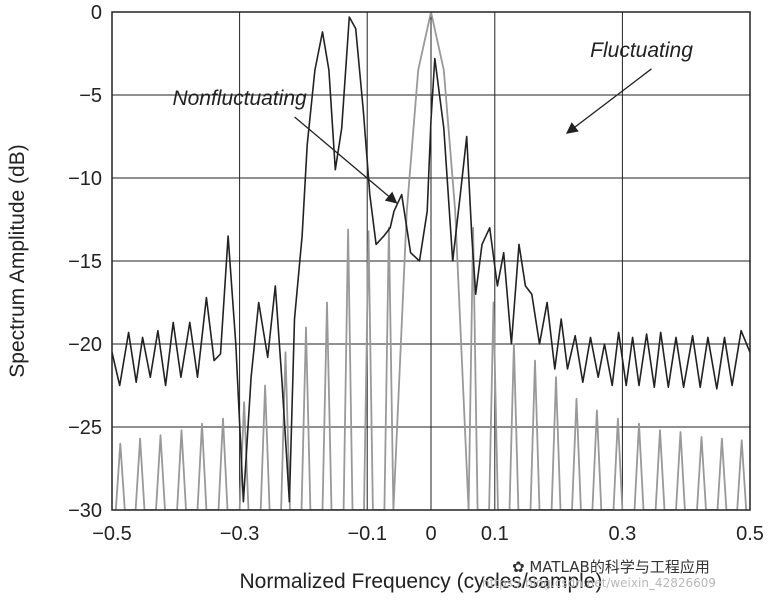  Describe the element at coordinates (239, 98) in the screenshot. I see `annotation-nonfluctuating: Nonfluctuating` at that location.